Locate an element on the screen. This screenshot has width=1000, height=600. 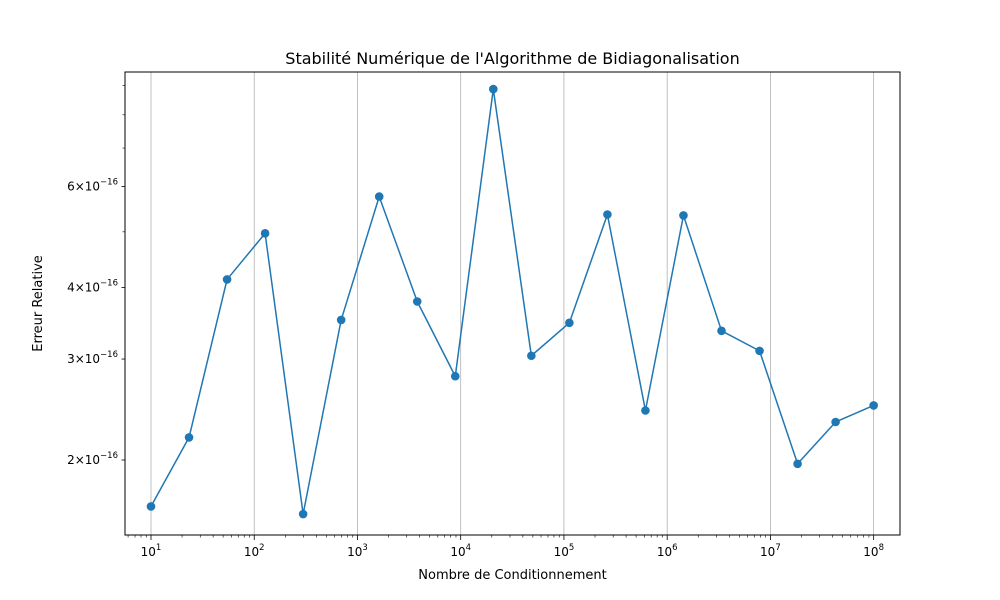
x-tick-label: 10² is located at coordinates (254, 551).